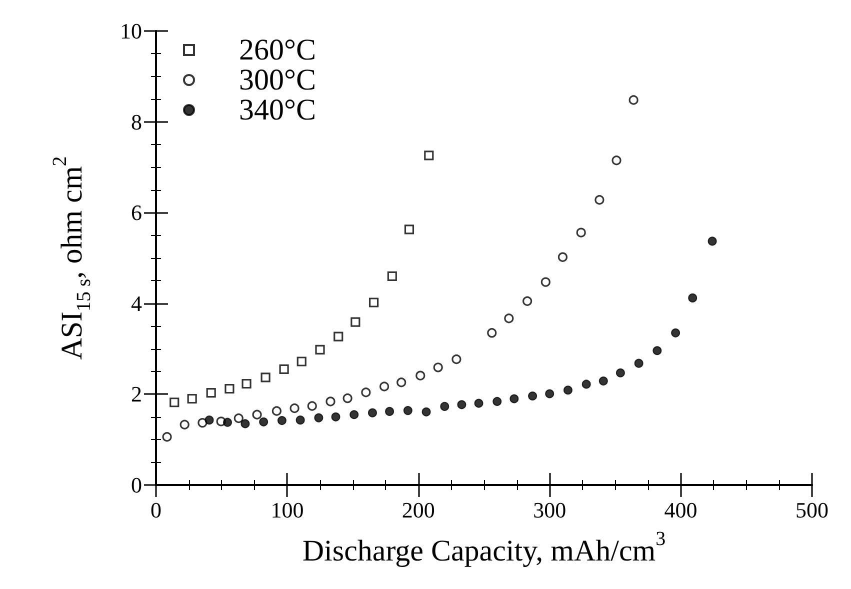 This screenshot has width=851, height=589. Describe the element at coordinates (418, 510) in the screenshot. I see `x-tick-label: 200` at that location.